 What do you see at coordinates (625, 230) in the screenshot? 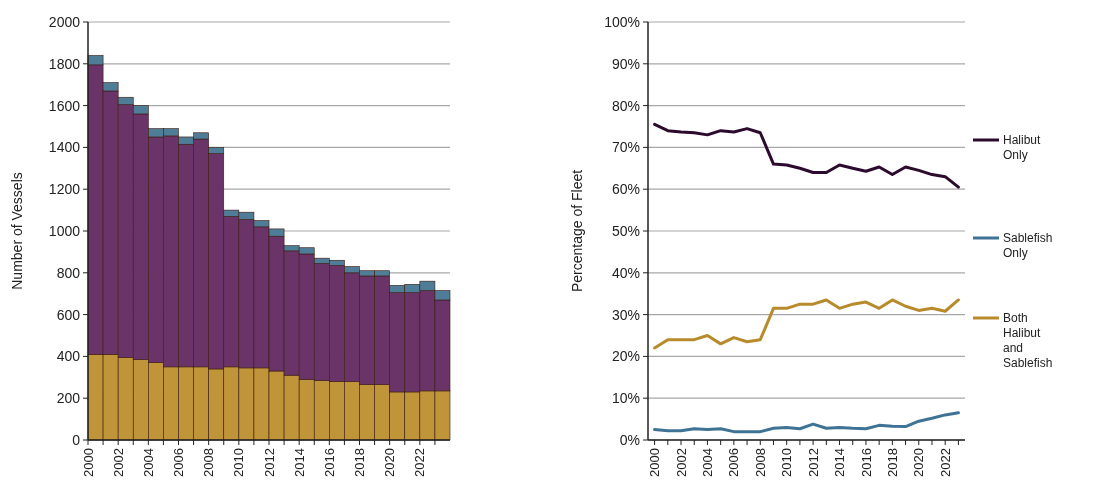
I see `y-tick-label: 50%` at bounding box center [625, 230].